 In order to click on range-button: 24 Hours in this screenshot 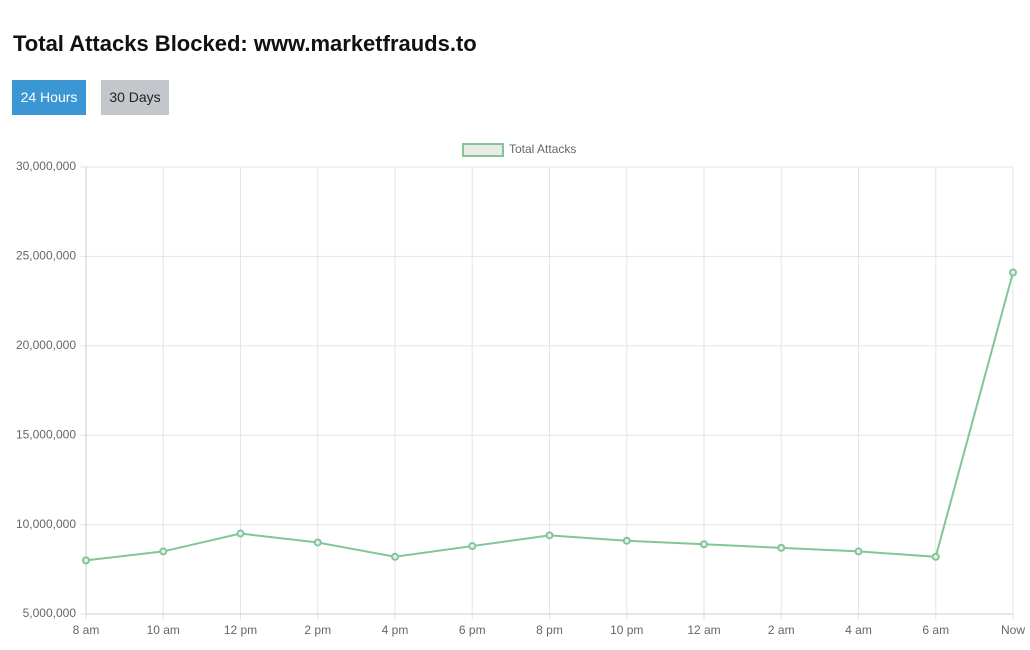, I will do `click(49, 97)`.